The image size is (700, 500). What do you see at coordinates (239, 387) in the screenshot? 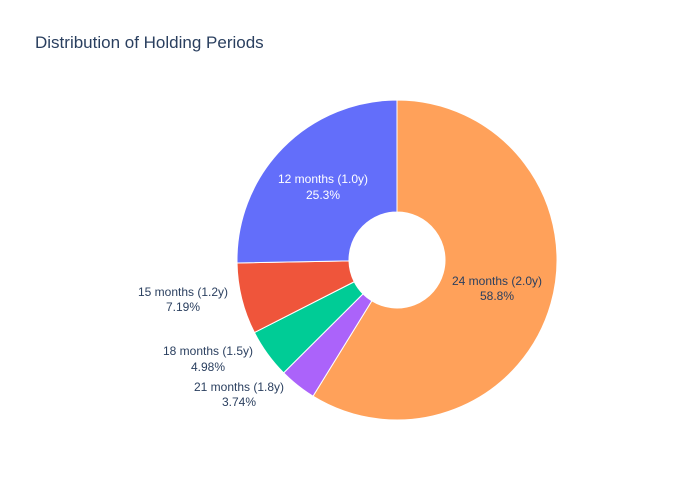
I see `slice-label-2: 21 months (1.8y)` at bounding box center [239, 387].